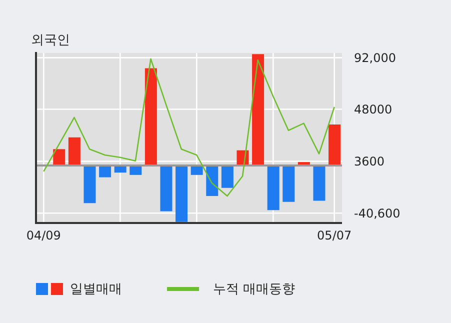  What do you see at coordinates (43, 235) in the screenshot?
I see `x-tick-label: 04/09` at bounding box center [43, 235].